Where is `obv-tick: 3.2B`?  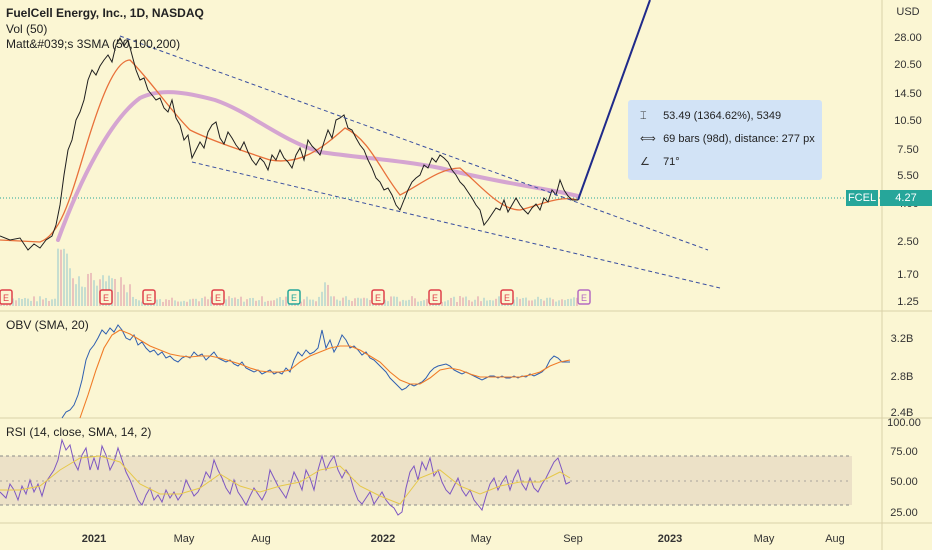
obv-tick: 3.2B is located at coordinates (902, 339).